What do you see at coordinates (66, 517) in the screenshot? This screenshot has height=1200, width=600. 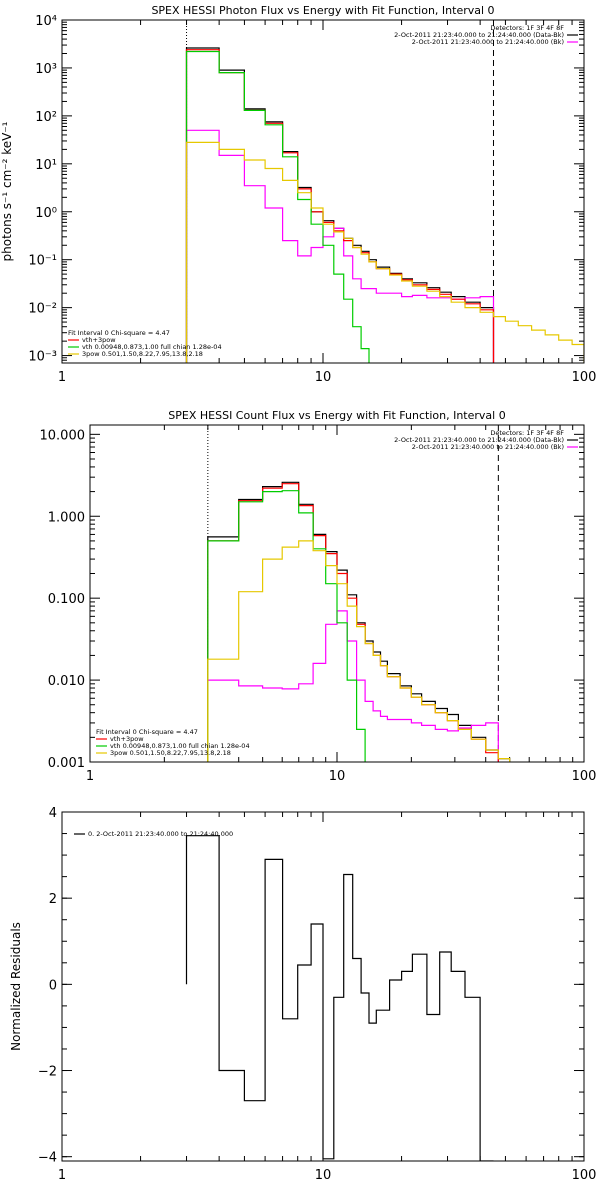 I see `y-tick-label: 1.000` at bounding box center [66, 517].